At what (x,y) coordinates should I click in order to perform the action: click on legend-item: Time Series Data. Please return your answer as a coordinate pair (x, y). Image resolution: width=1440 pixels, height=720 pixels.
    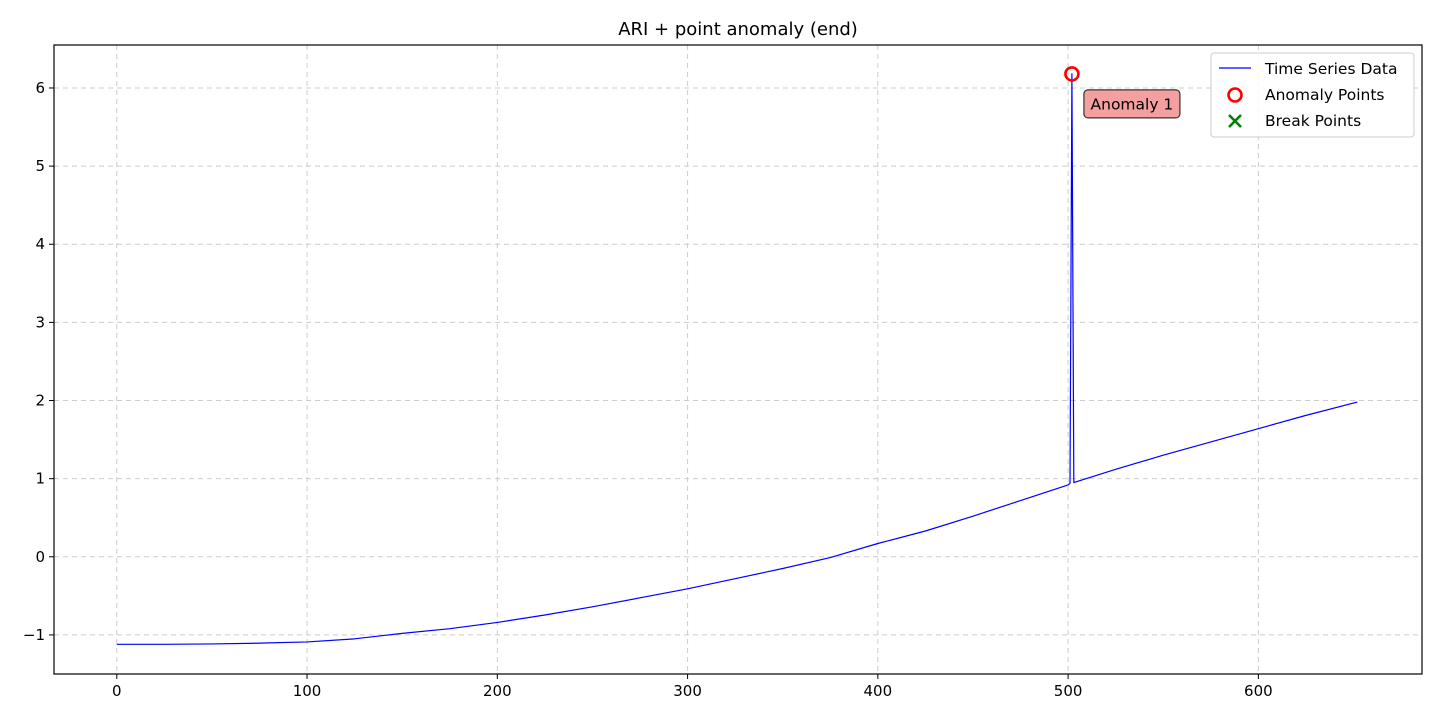
    Looking at the image, I should click on (1308, 69).